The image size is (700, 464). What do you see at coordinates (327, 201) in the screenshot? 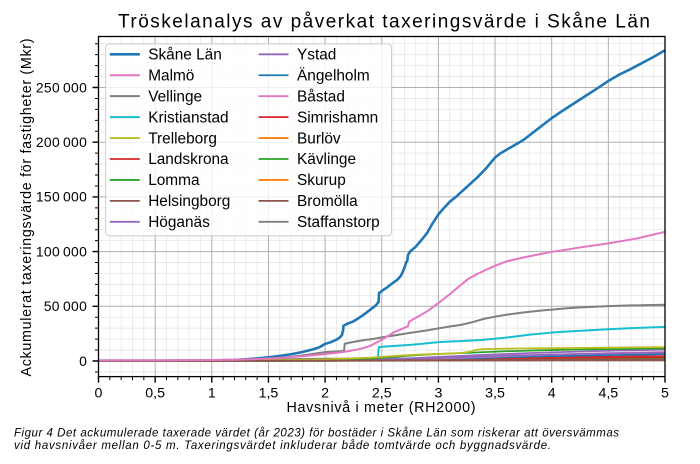
I see `svg-text: Bromölla` at bounding box center [327, 201].